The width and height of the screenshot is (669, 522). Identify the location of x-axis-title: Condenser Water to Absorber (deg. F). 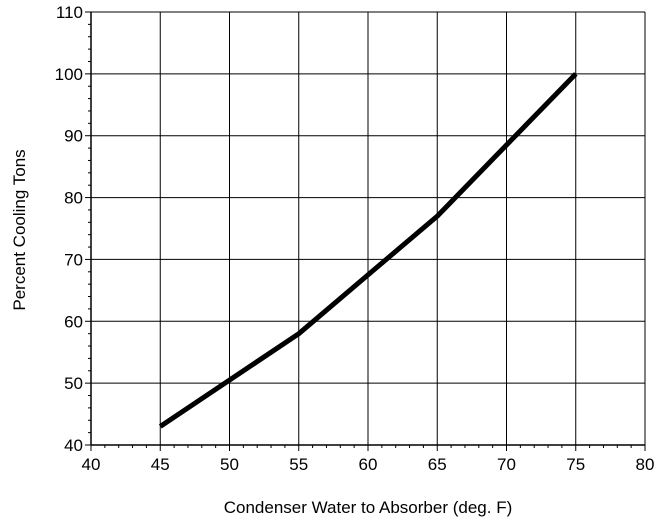
(368, 507).